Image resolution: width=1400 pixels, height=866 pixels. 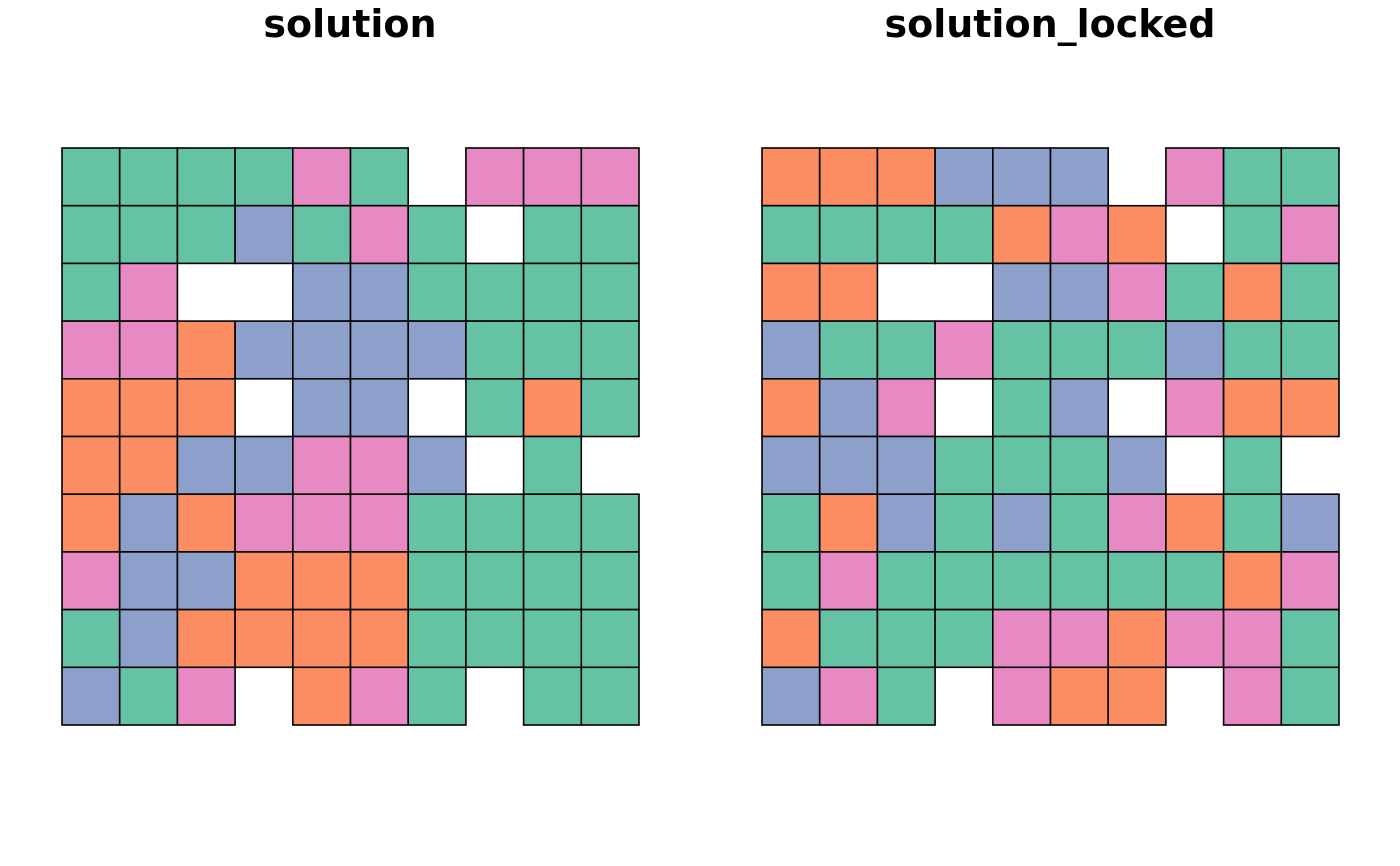 I want to click on grid-cell-r7-c9, so click(x=1310, y=581).